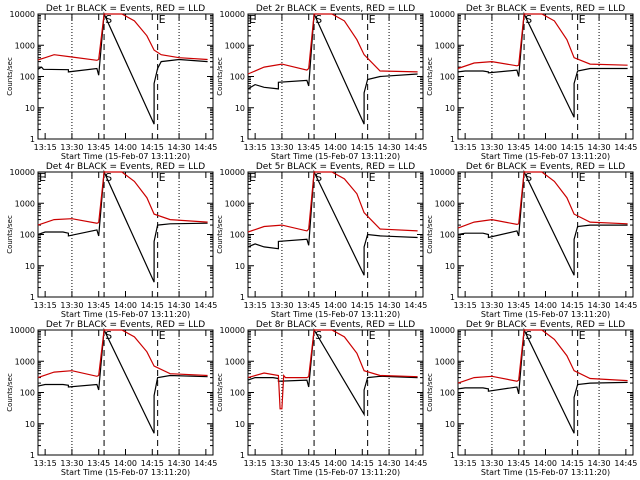 Image resolution: width=640 pixels, height=480 pixels. I want to click on panel-title: Det 9r BLACK = Events, RED = LLD, so click(545, 325).